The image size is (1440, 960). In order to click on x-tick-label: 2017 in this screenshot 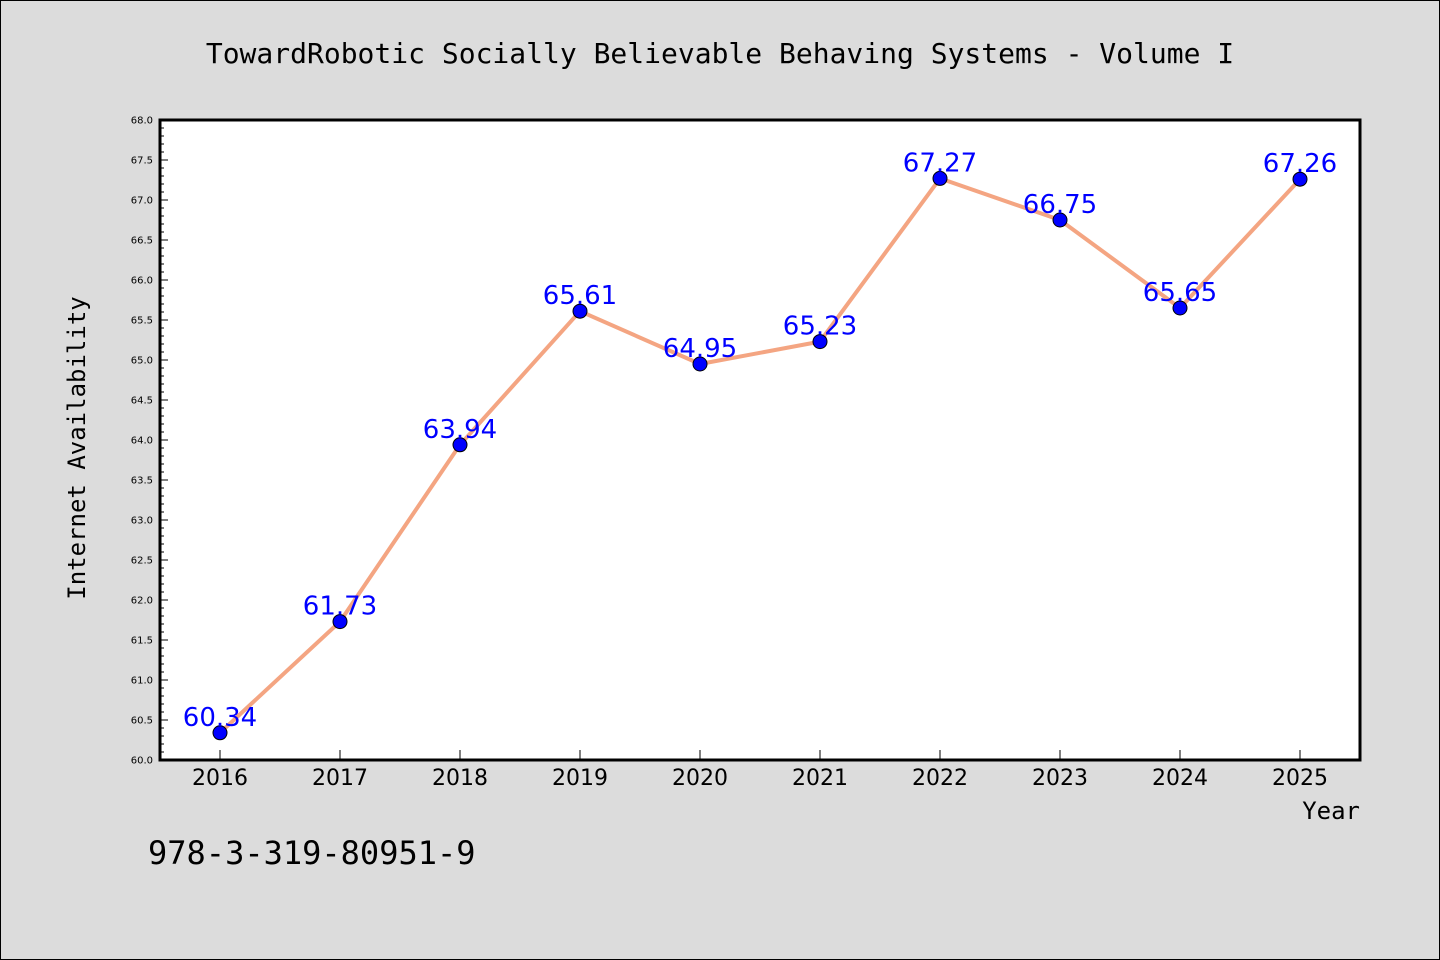, I will do `click(340, 778)`.